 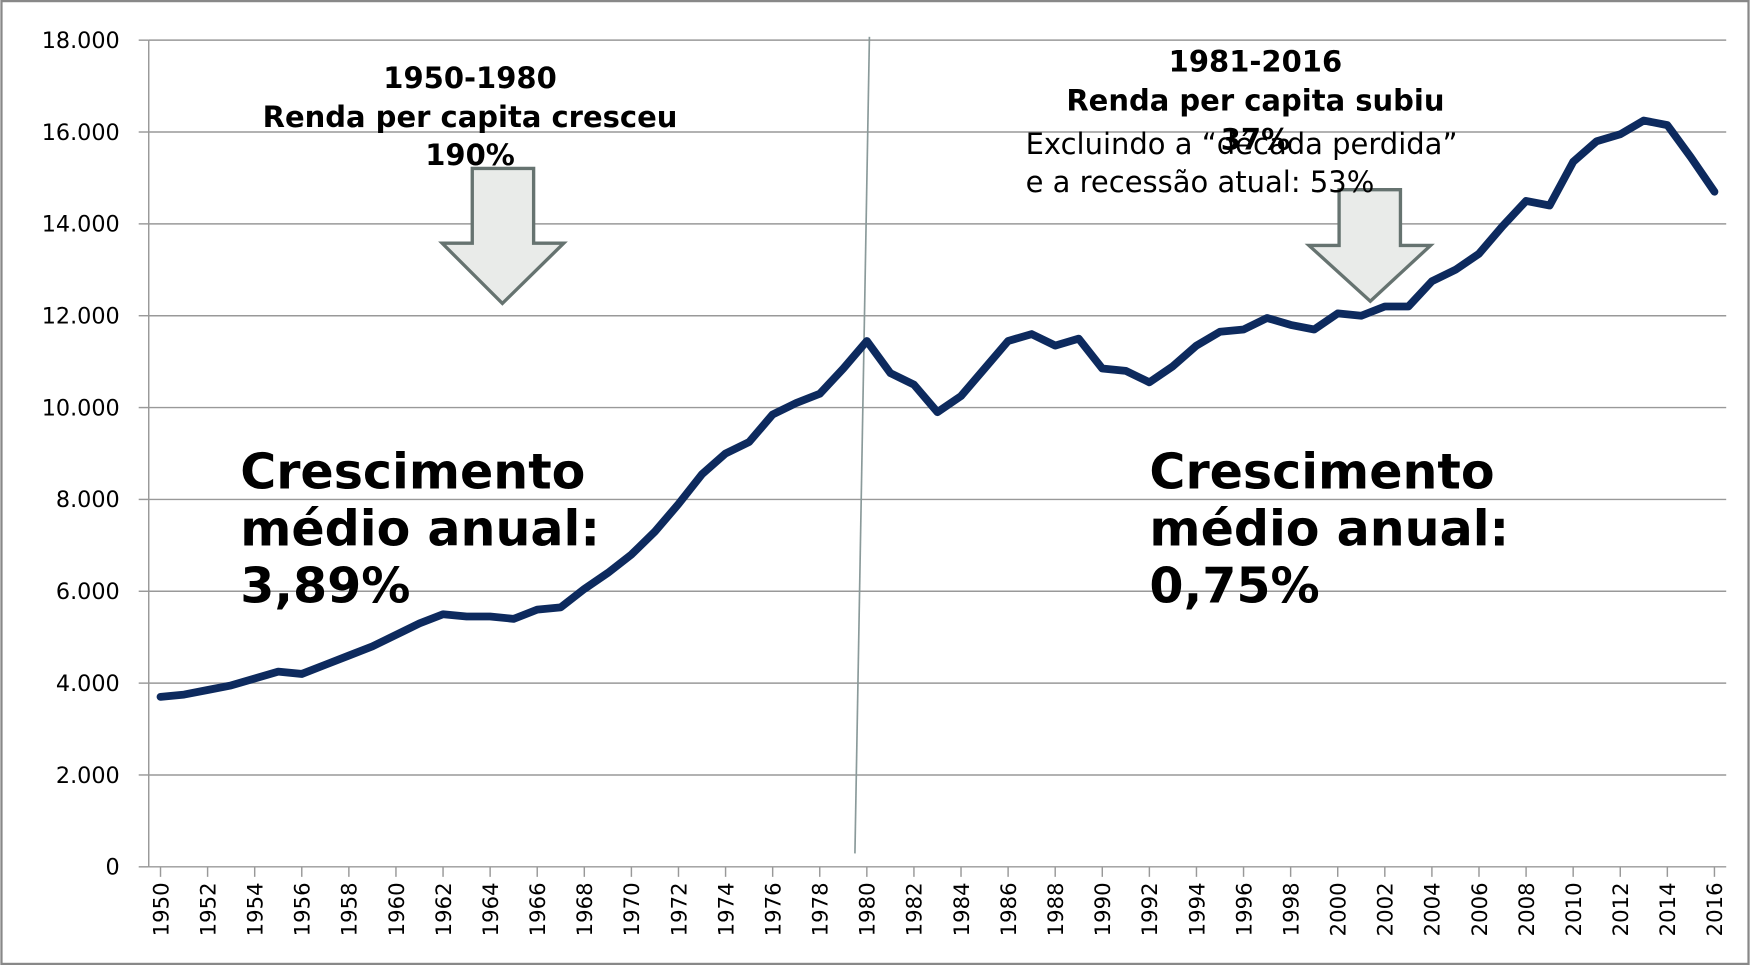 What do you see at coordinates (443, 909) in the screenshot?
I see `x-tick-label: 1962` at bounding box center [443, 909].